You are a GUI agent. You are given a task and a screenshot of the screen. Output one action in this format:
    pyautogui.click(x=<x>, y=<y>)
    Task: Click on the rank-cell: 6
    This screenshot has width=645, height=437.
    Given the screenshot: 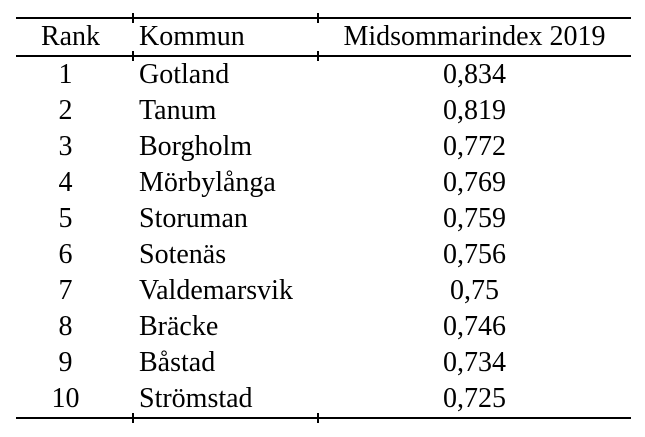 What is the action you would take?
    pyautogui.click(x=65, y=254)
    